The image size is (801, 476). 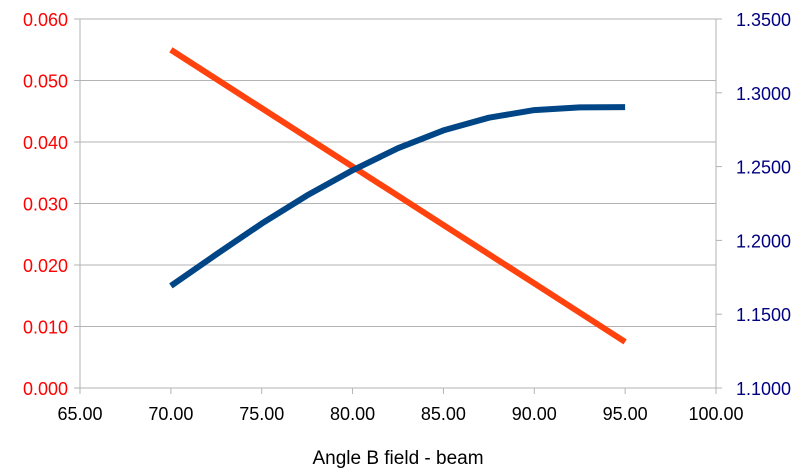 What do you see at coordinates (763, 168) in the screenshot?
I see `y-right-tick-label: 1.2500` at bounding box center [763, 168].